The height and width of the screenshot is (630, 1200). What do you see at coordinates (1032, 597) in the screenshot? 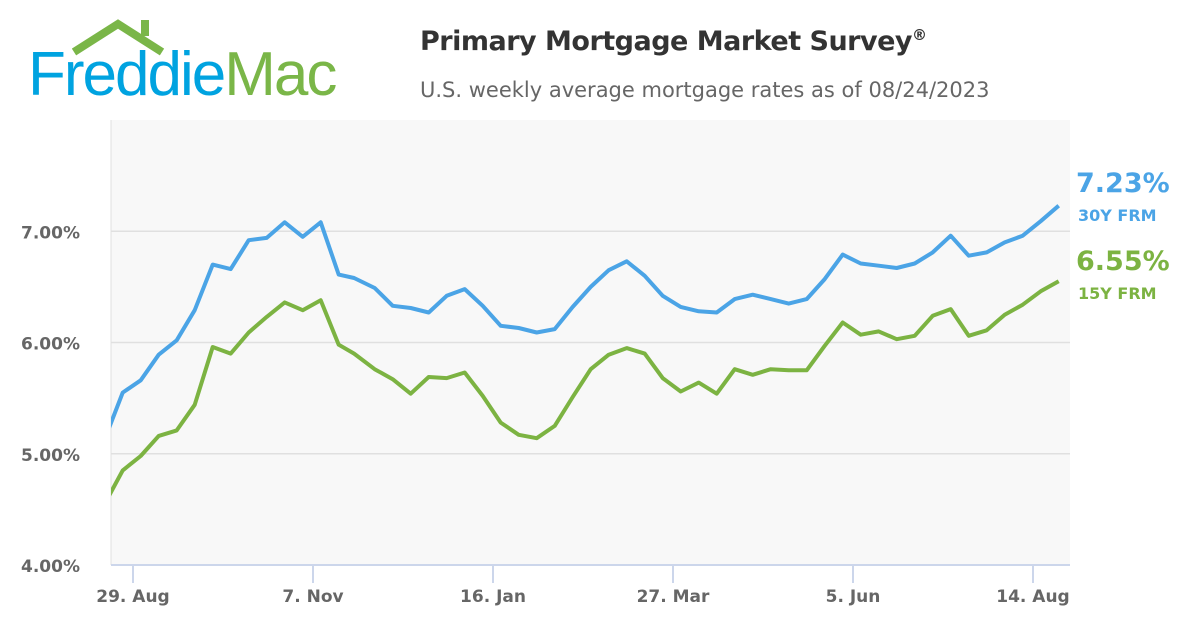
I see `x-tick-label: 14. Aug` at bounding box center [1032, 597].